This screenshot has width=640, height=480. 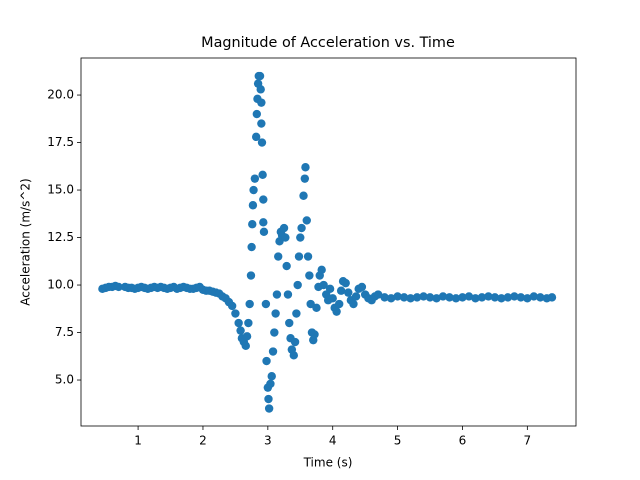 I want to click on y-axis-label: Acceleration (m/s^2), so click(x=26, y=241).